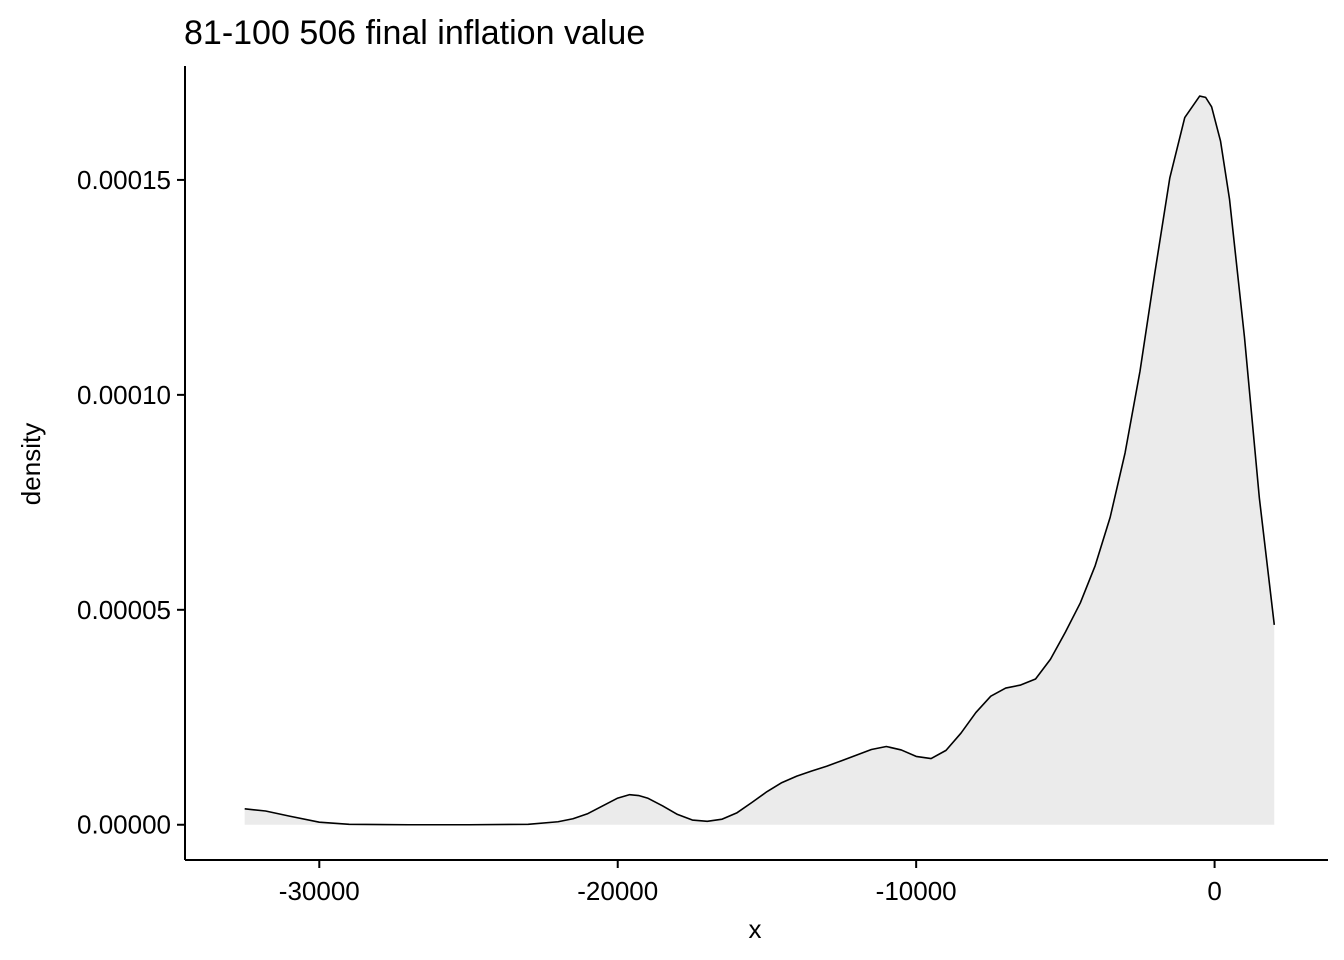  Describe the element at coordinates (916, 891) in the screenshot. I see `x-tick-label: -10000` at that location.